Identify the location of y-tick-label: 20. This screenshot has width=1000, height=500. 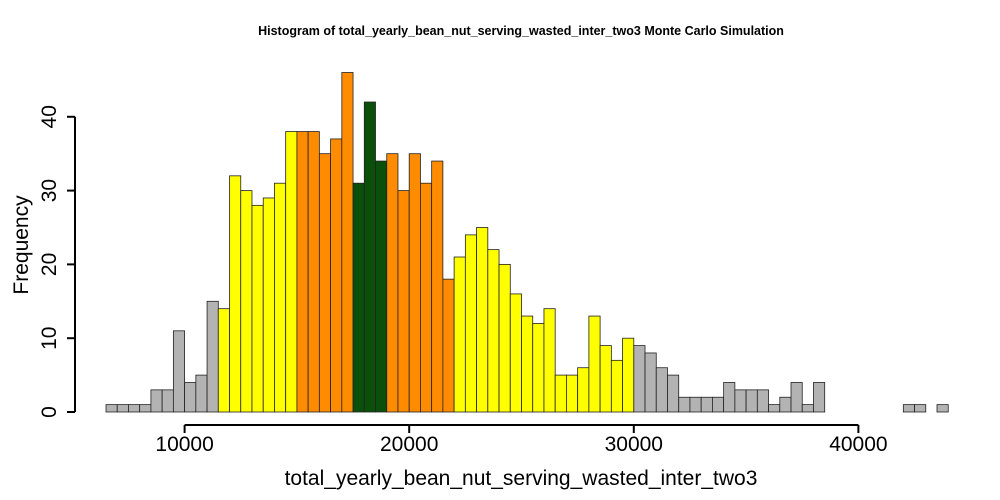
(49, 264).